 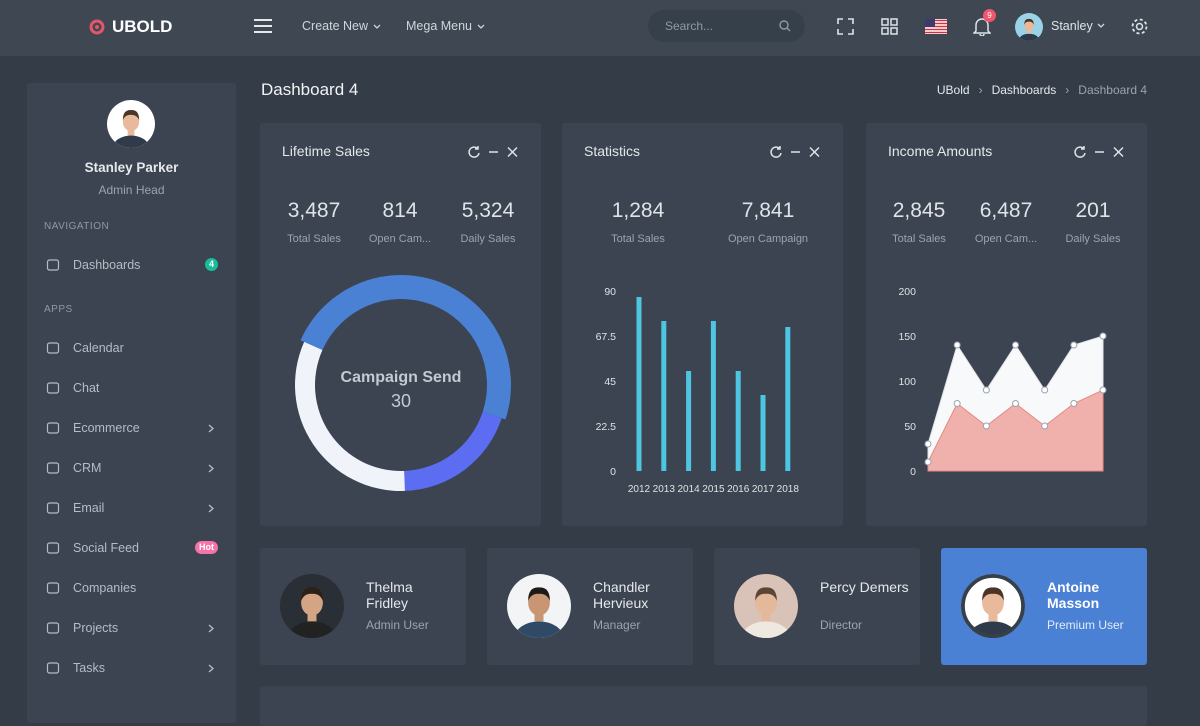 I want to click on breadcrumb-item: UBold, so click(x=953, y=90).